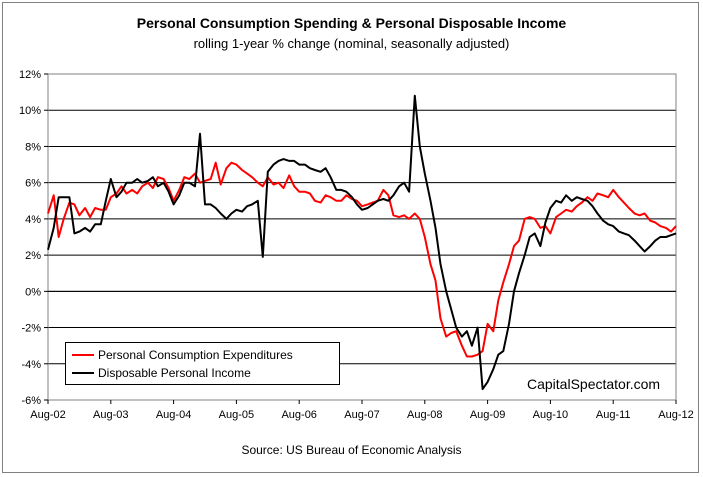 Image resolution: width=703 pixels, height=477 pixels. What do you see at coordinates (83, 373) in the screenshot?
I see `legend-swatch-dpi` at bounding box center [83, 373].